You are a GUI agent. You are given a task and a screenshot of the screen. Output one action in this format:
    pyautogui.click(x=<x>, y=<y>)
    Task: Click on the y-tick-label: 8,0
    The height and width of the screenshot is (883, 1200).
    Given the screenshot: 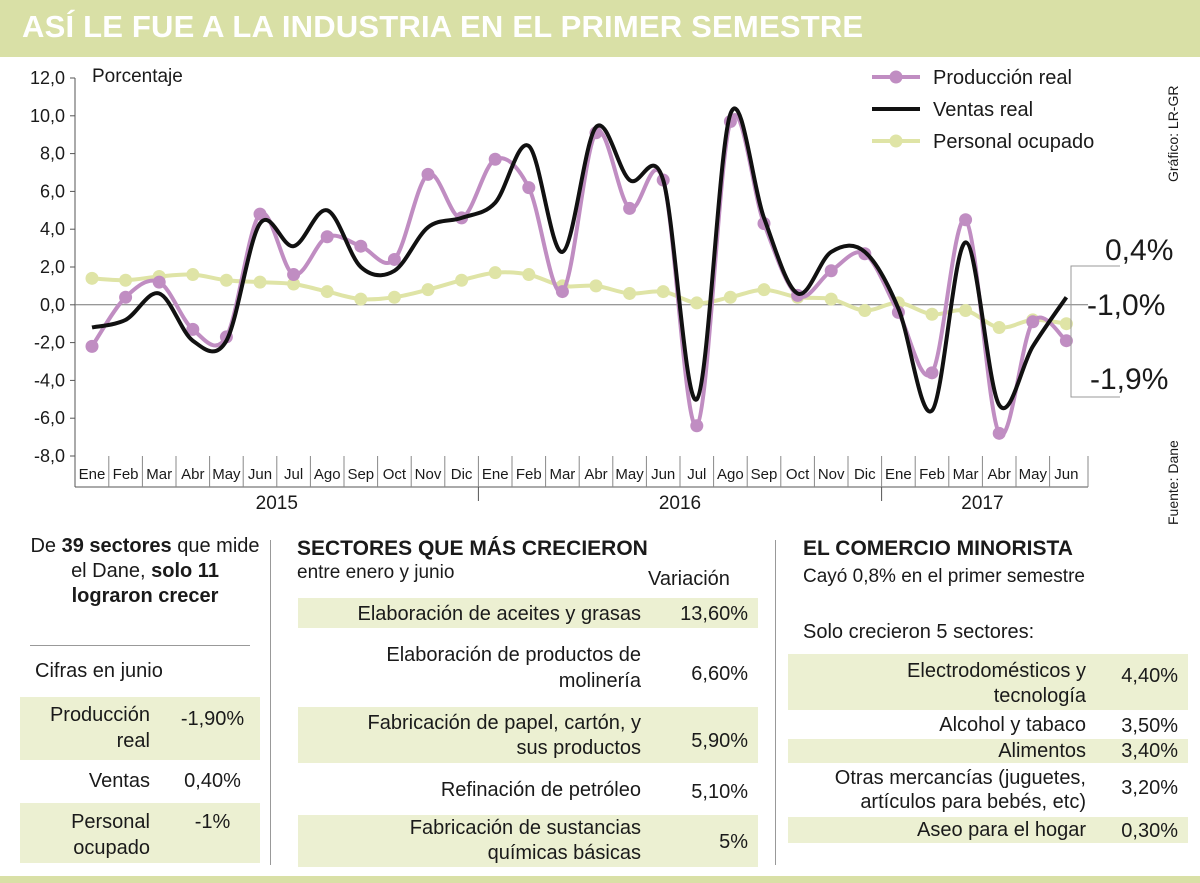 What is the action you would take?
    pyautogui.click(x=52, y=154)
    